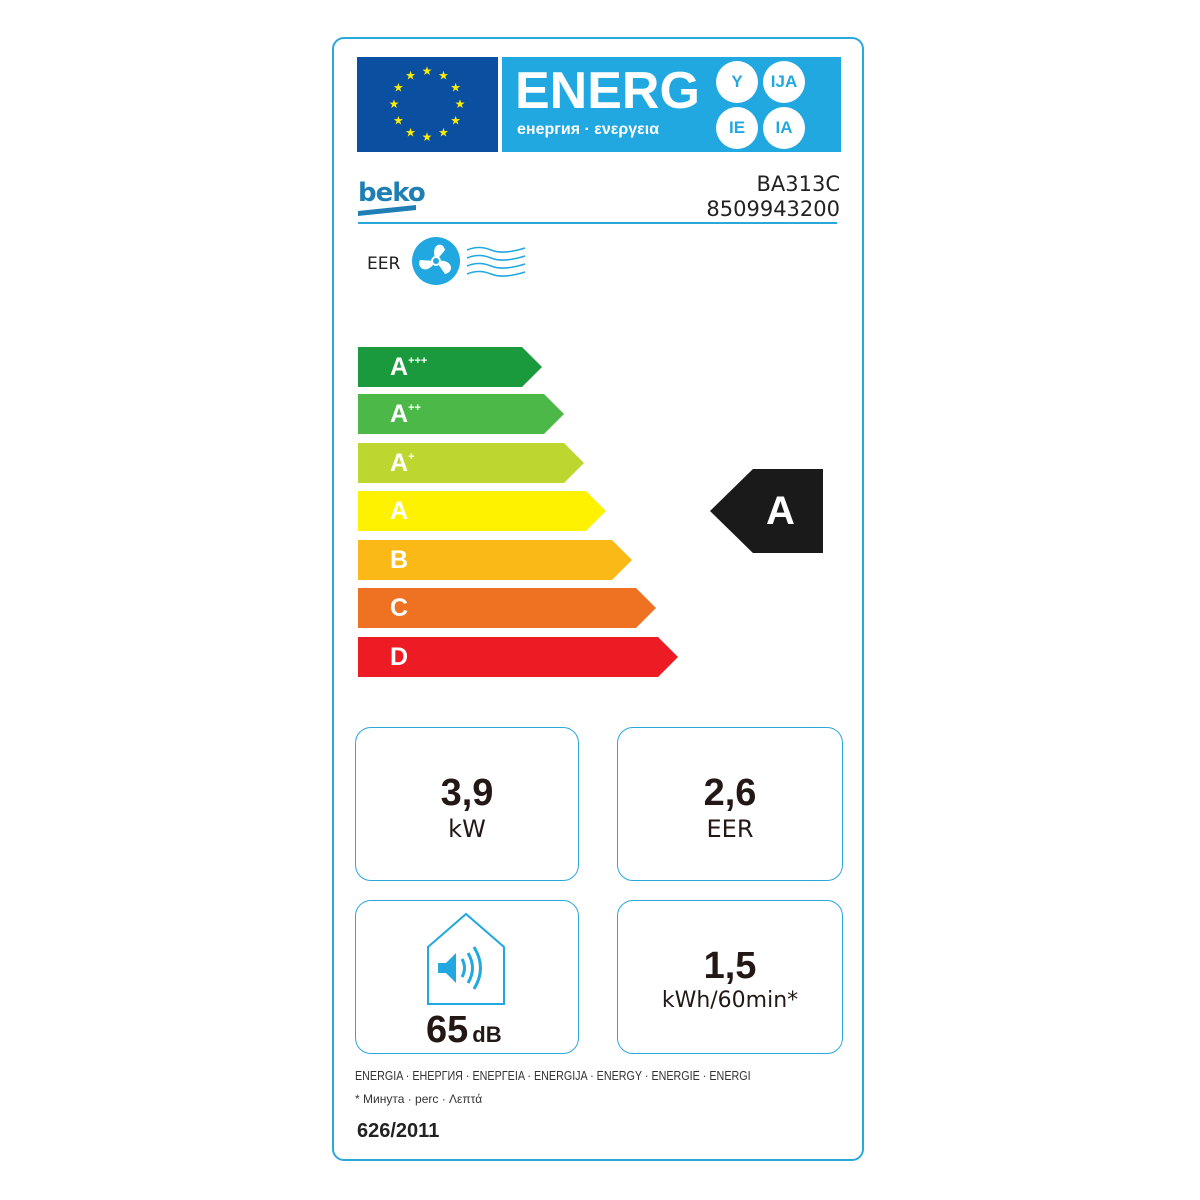 This screenshot has width=1200, height=1200. Describe the element at coordinates (469, 261) in the screenshot. I see `fan-airflow-icon` at that location.